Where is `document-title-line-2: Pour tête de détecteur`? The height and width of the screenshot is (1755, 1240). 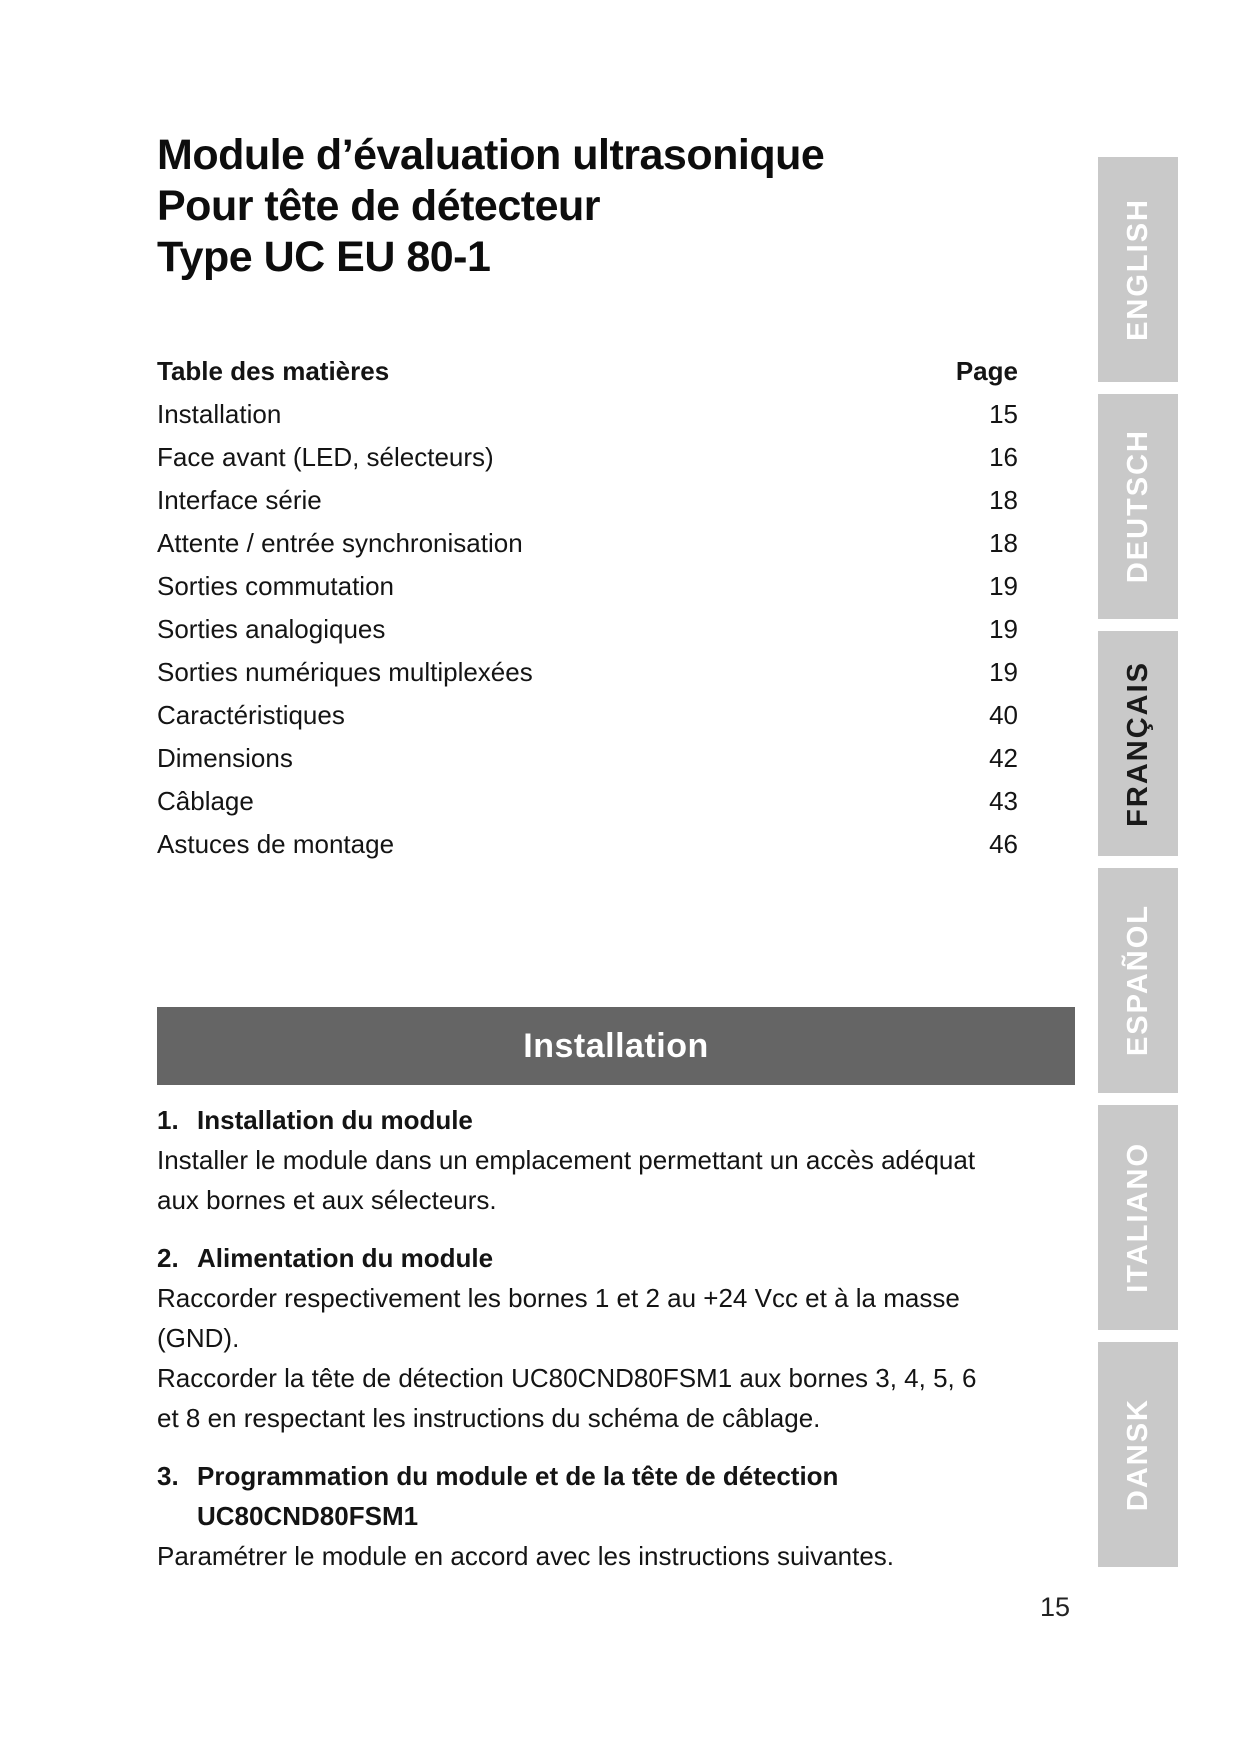 document-title-line-2: Pour tête de détecteur is located at coordinates (379, 206).